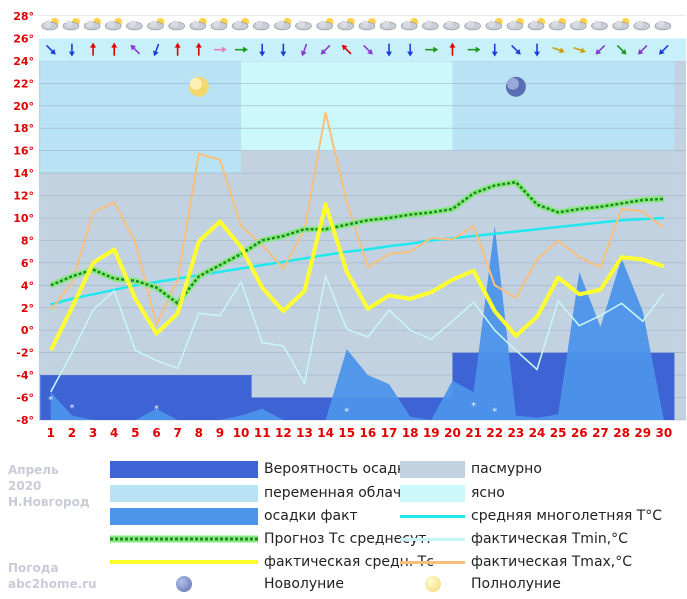 Image resolution: width=687 pixels, height=599 pixels. Describe the element at coordinates (488, 493) in the screenshot. I see `legend-label-clear: ясно` at that location.